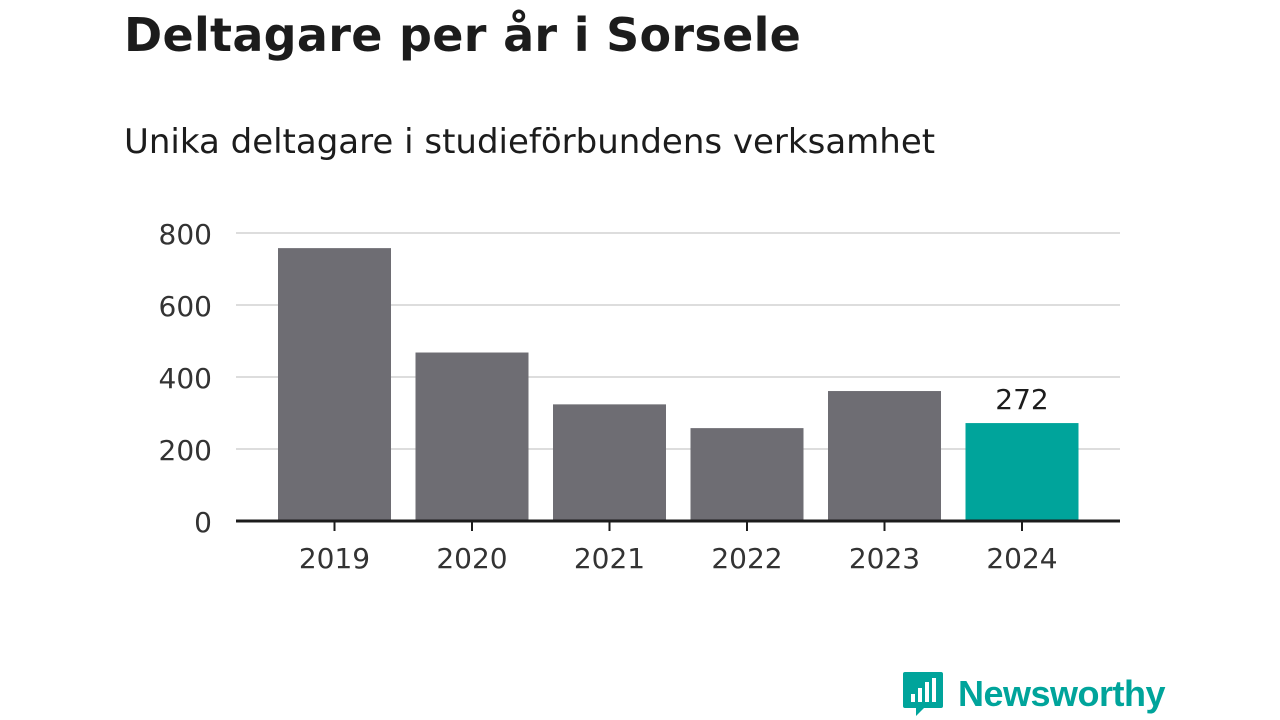 The width and height of the screenshot is (1280, 720). What do you see at coordinates (203, 522) in the screenshot?
I see `y-tick-label: 0` at bounding box center [203, 522].